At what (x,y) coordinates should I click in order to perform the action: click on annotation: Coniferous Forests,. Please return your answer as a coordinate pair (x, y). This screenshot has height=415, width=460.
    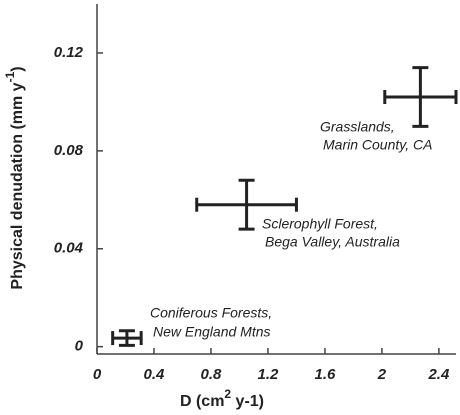
    Looking at the image, I should click on (211, 313).